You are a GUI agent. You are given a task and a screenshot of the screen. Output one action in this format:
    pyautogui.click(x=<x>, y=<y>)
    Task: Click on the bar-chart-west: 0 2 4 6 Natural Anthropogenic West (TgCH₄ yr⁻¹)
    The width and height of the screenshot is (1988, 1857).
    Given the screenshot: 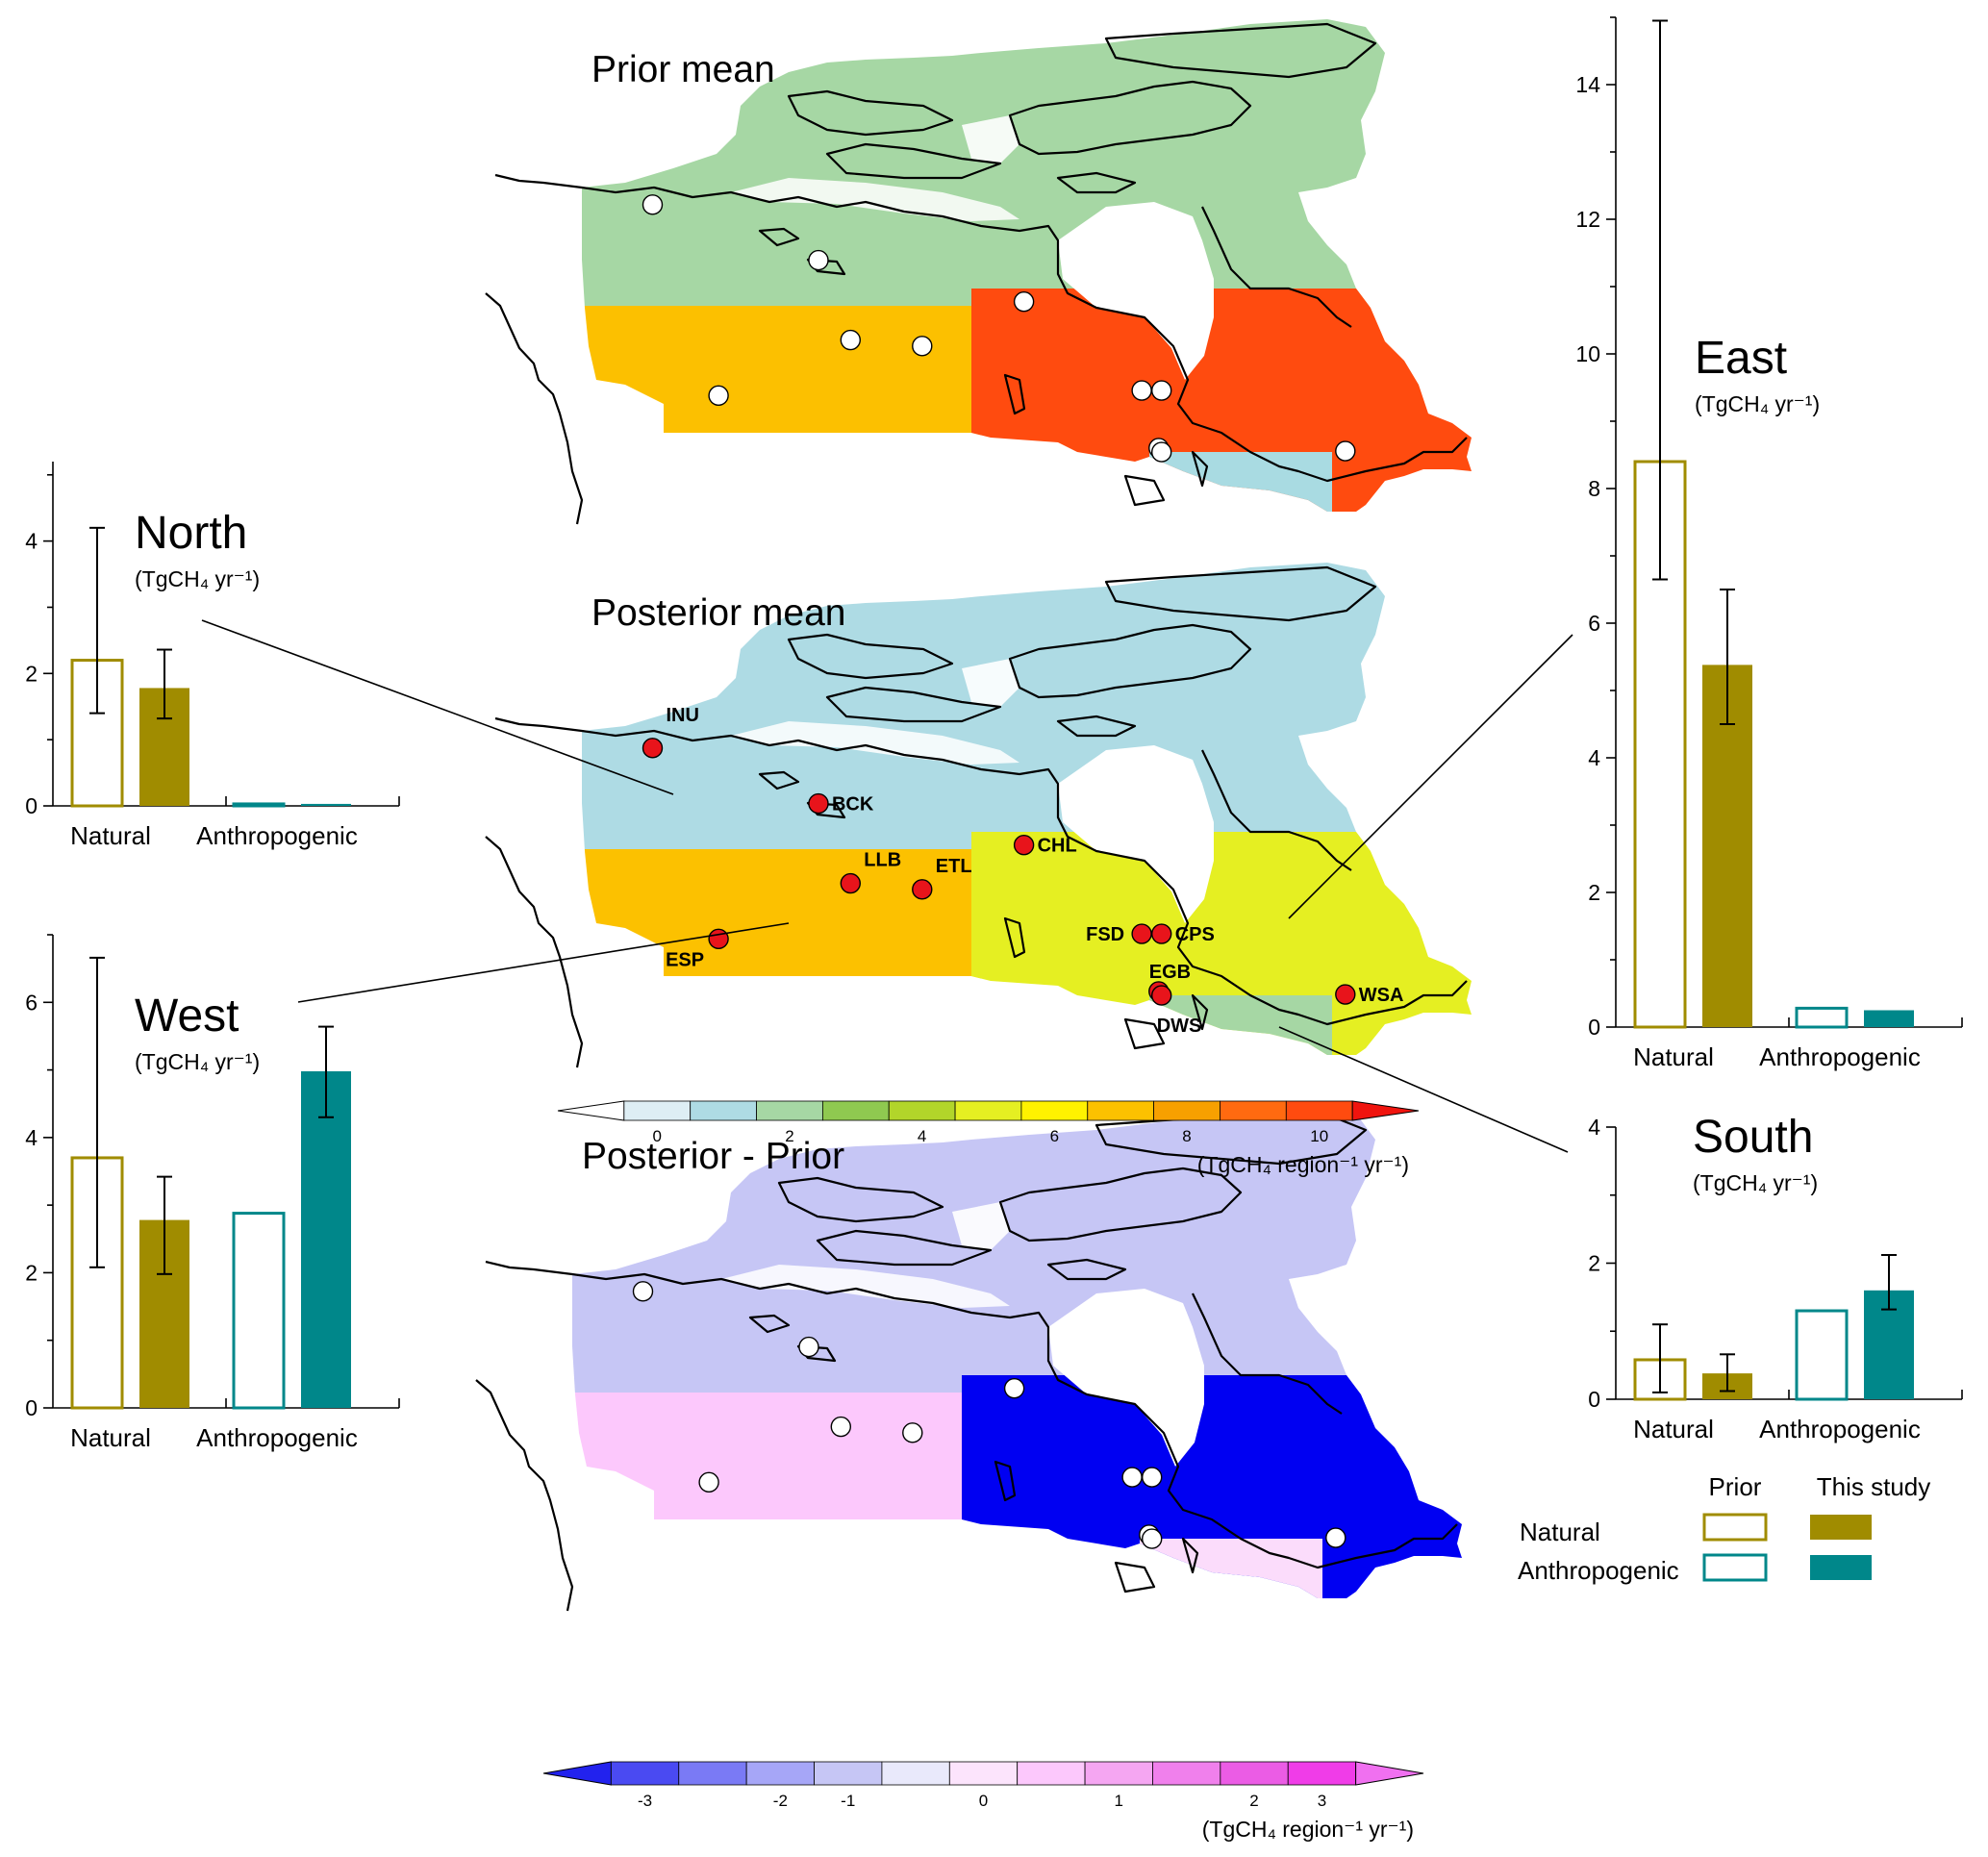 What is the action you would take?
    pyautogui.click(x=212, y=1193)
    